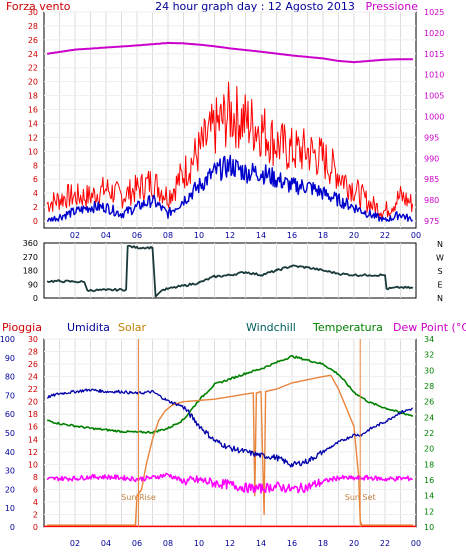  Describe the element at coordinates (168, 235) in the screenshot. I see `x-tick-label: 08` at that location.